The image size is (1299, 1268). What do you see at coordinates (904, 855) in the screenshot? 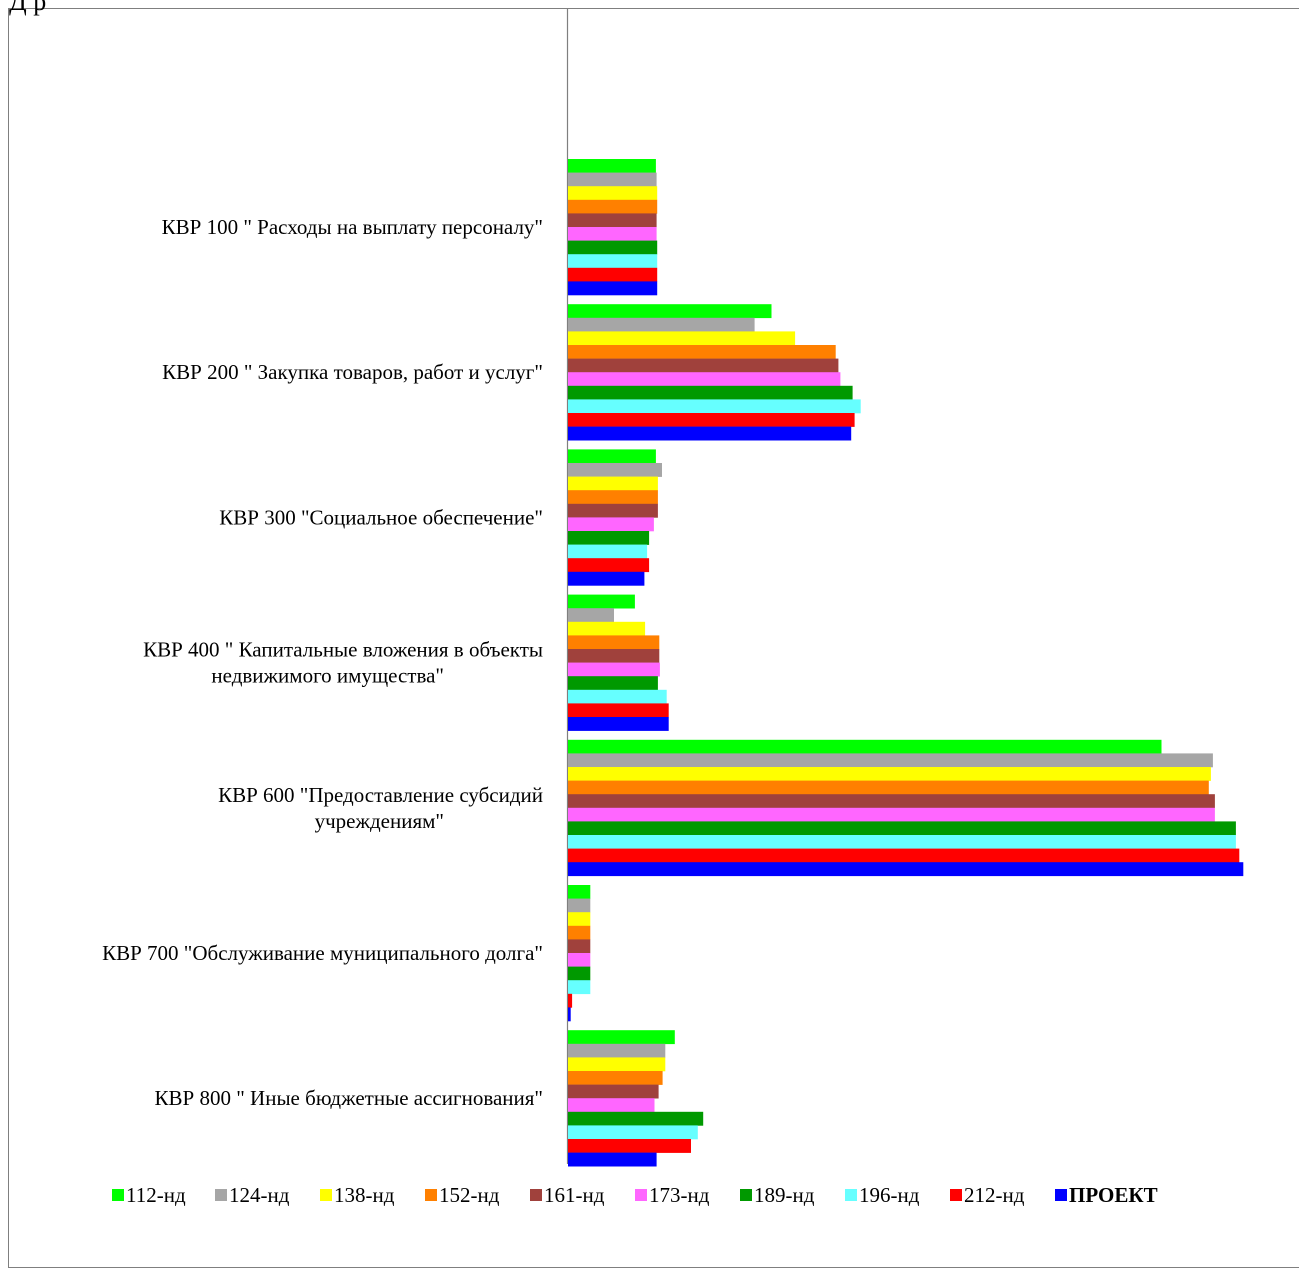
I see `bar-212-нд-cat5` at bounding box center [904, 855].